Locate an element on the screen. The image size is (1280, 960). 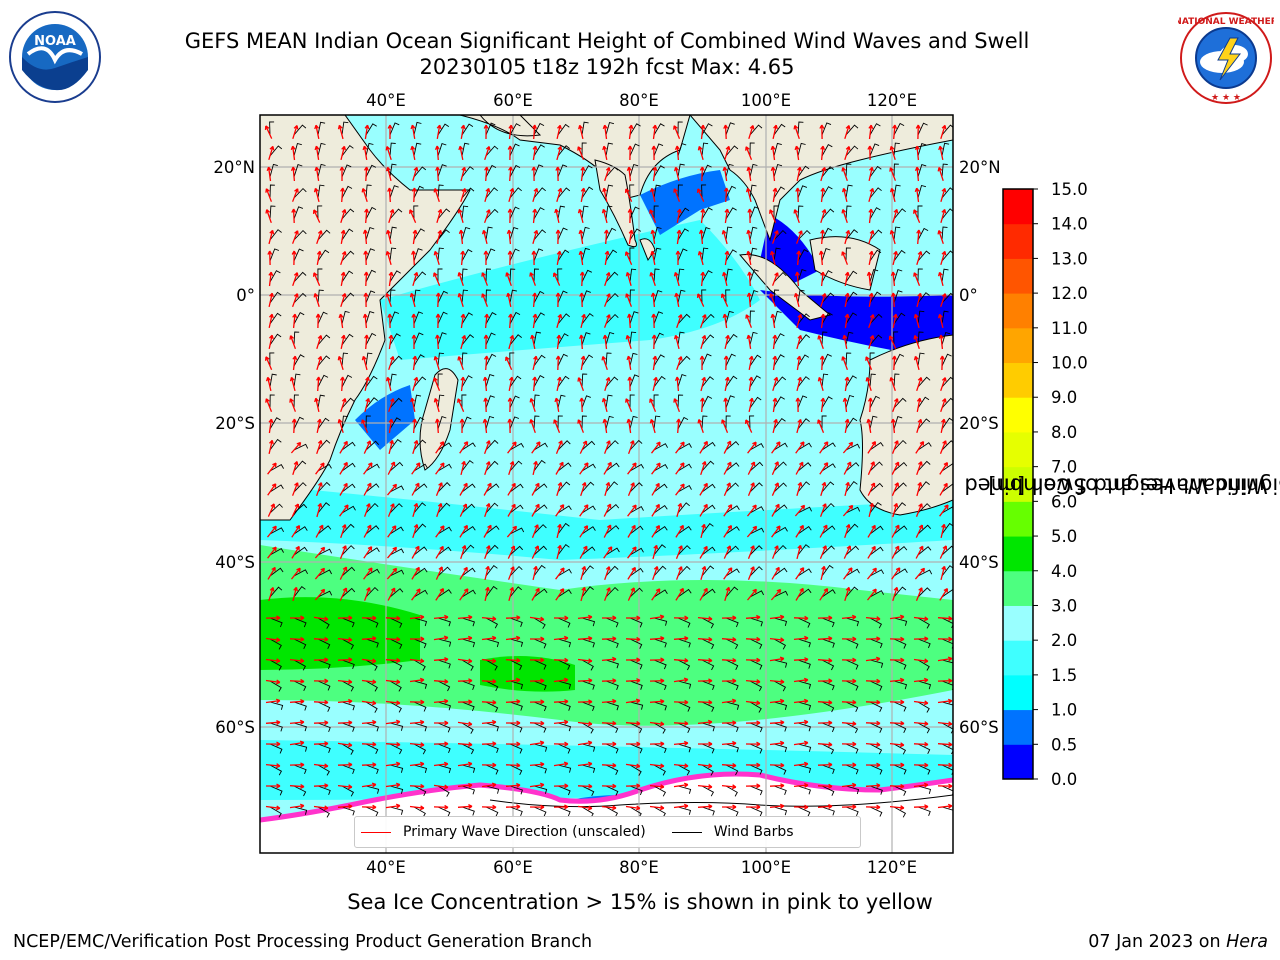
lon-tick-top: 120°E is located at coordinates (892, 100).